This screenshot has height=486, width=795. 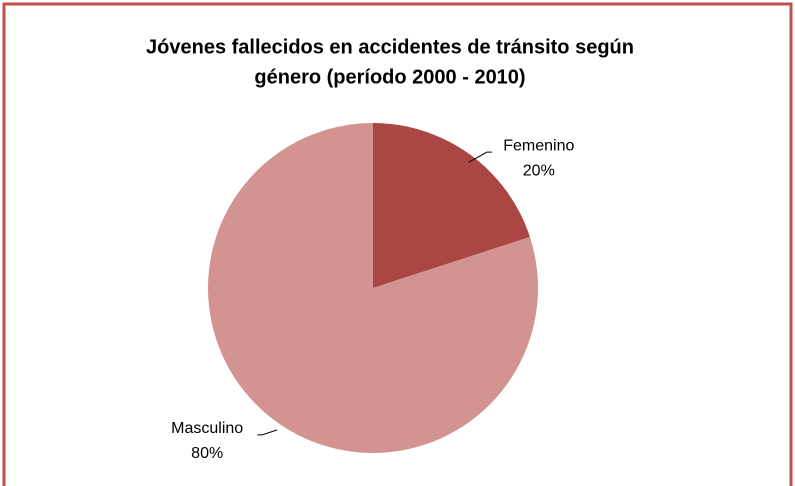 I want to click on chart-title: género (período 2000 - 2010), so click(x=389, y=77).